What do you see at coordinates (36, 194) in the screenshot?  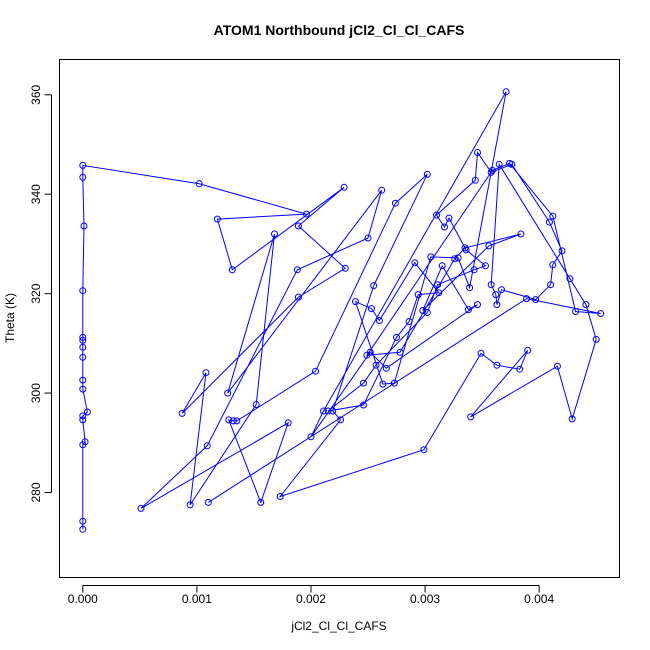 I see `y-tick-label: 340` at bounding box center [36, 194].